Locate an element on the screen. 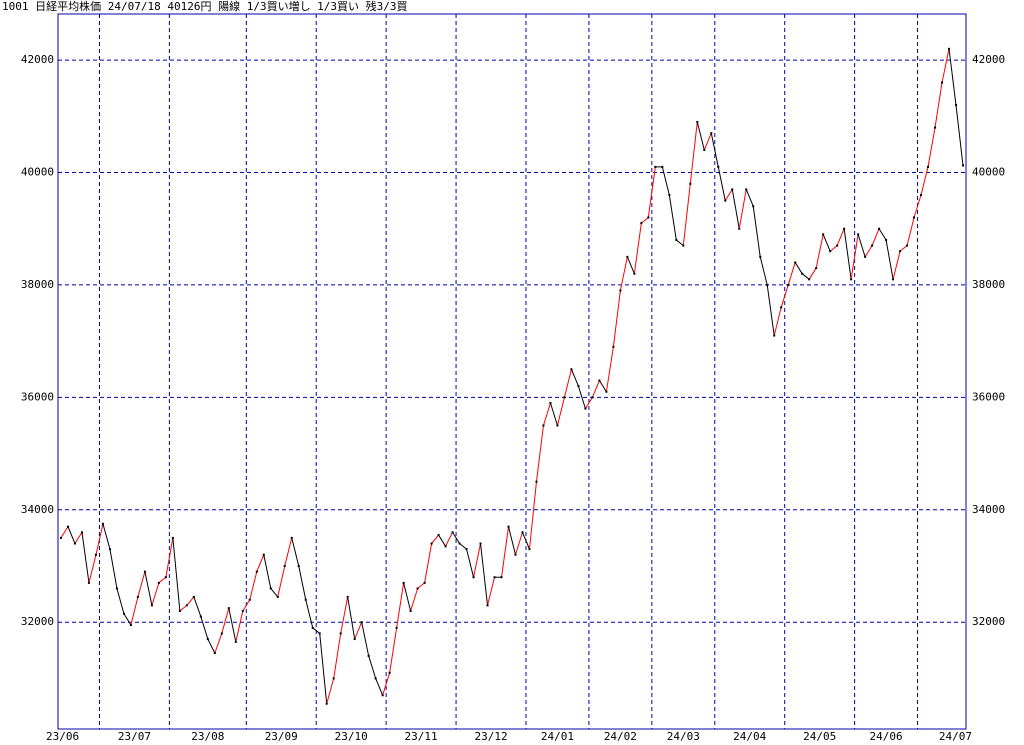 The width and height of the screenshot is (1024, 745). y-tick-label: 40000 is located at coordinates (37, 172).